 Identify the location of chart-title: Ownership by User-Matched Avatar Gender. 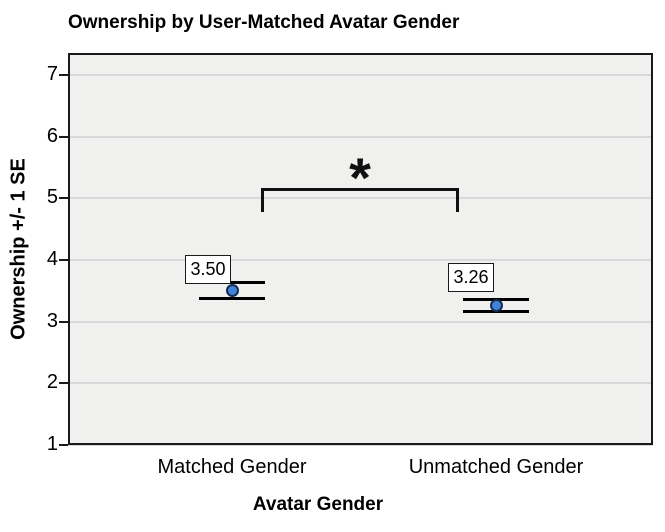
(264, 22).